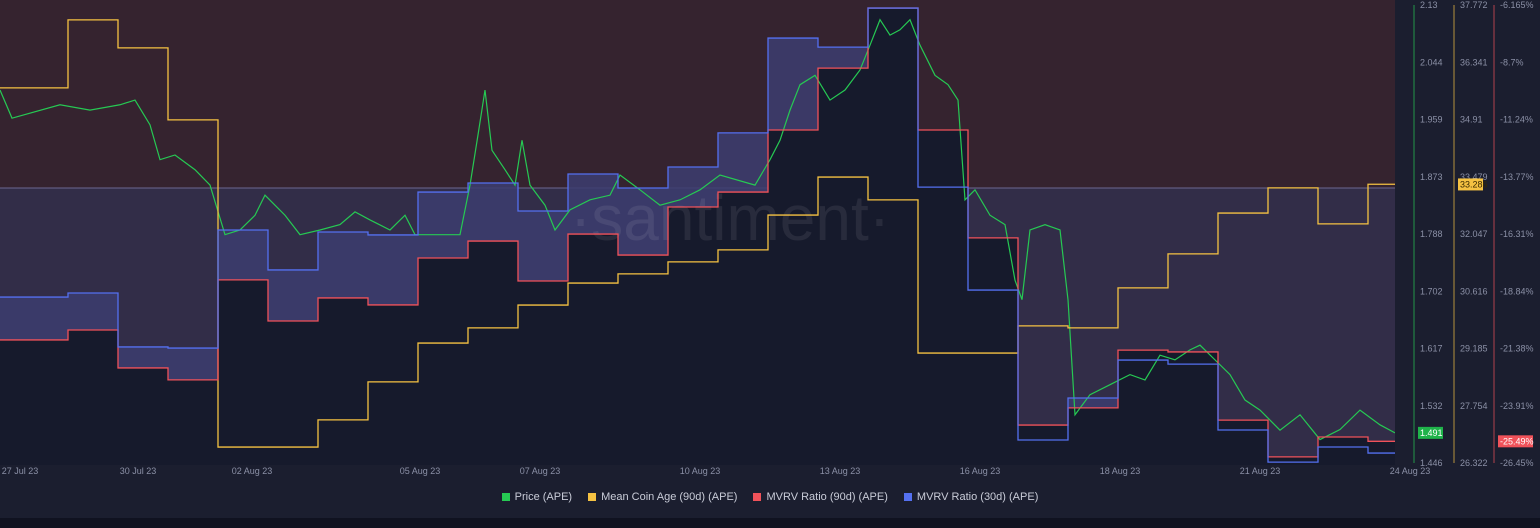 The height and width of the screenshot is (528, 1540). Describe the element at coordinates (1517, 177) in the screenshot. I see `y-tick-label: -13.77%` at that location.